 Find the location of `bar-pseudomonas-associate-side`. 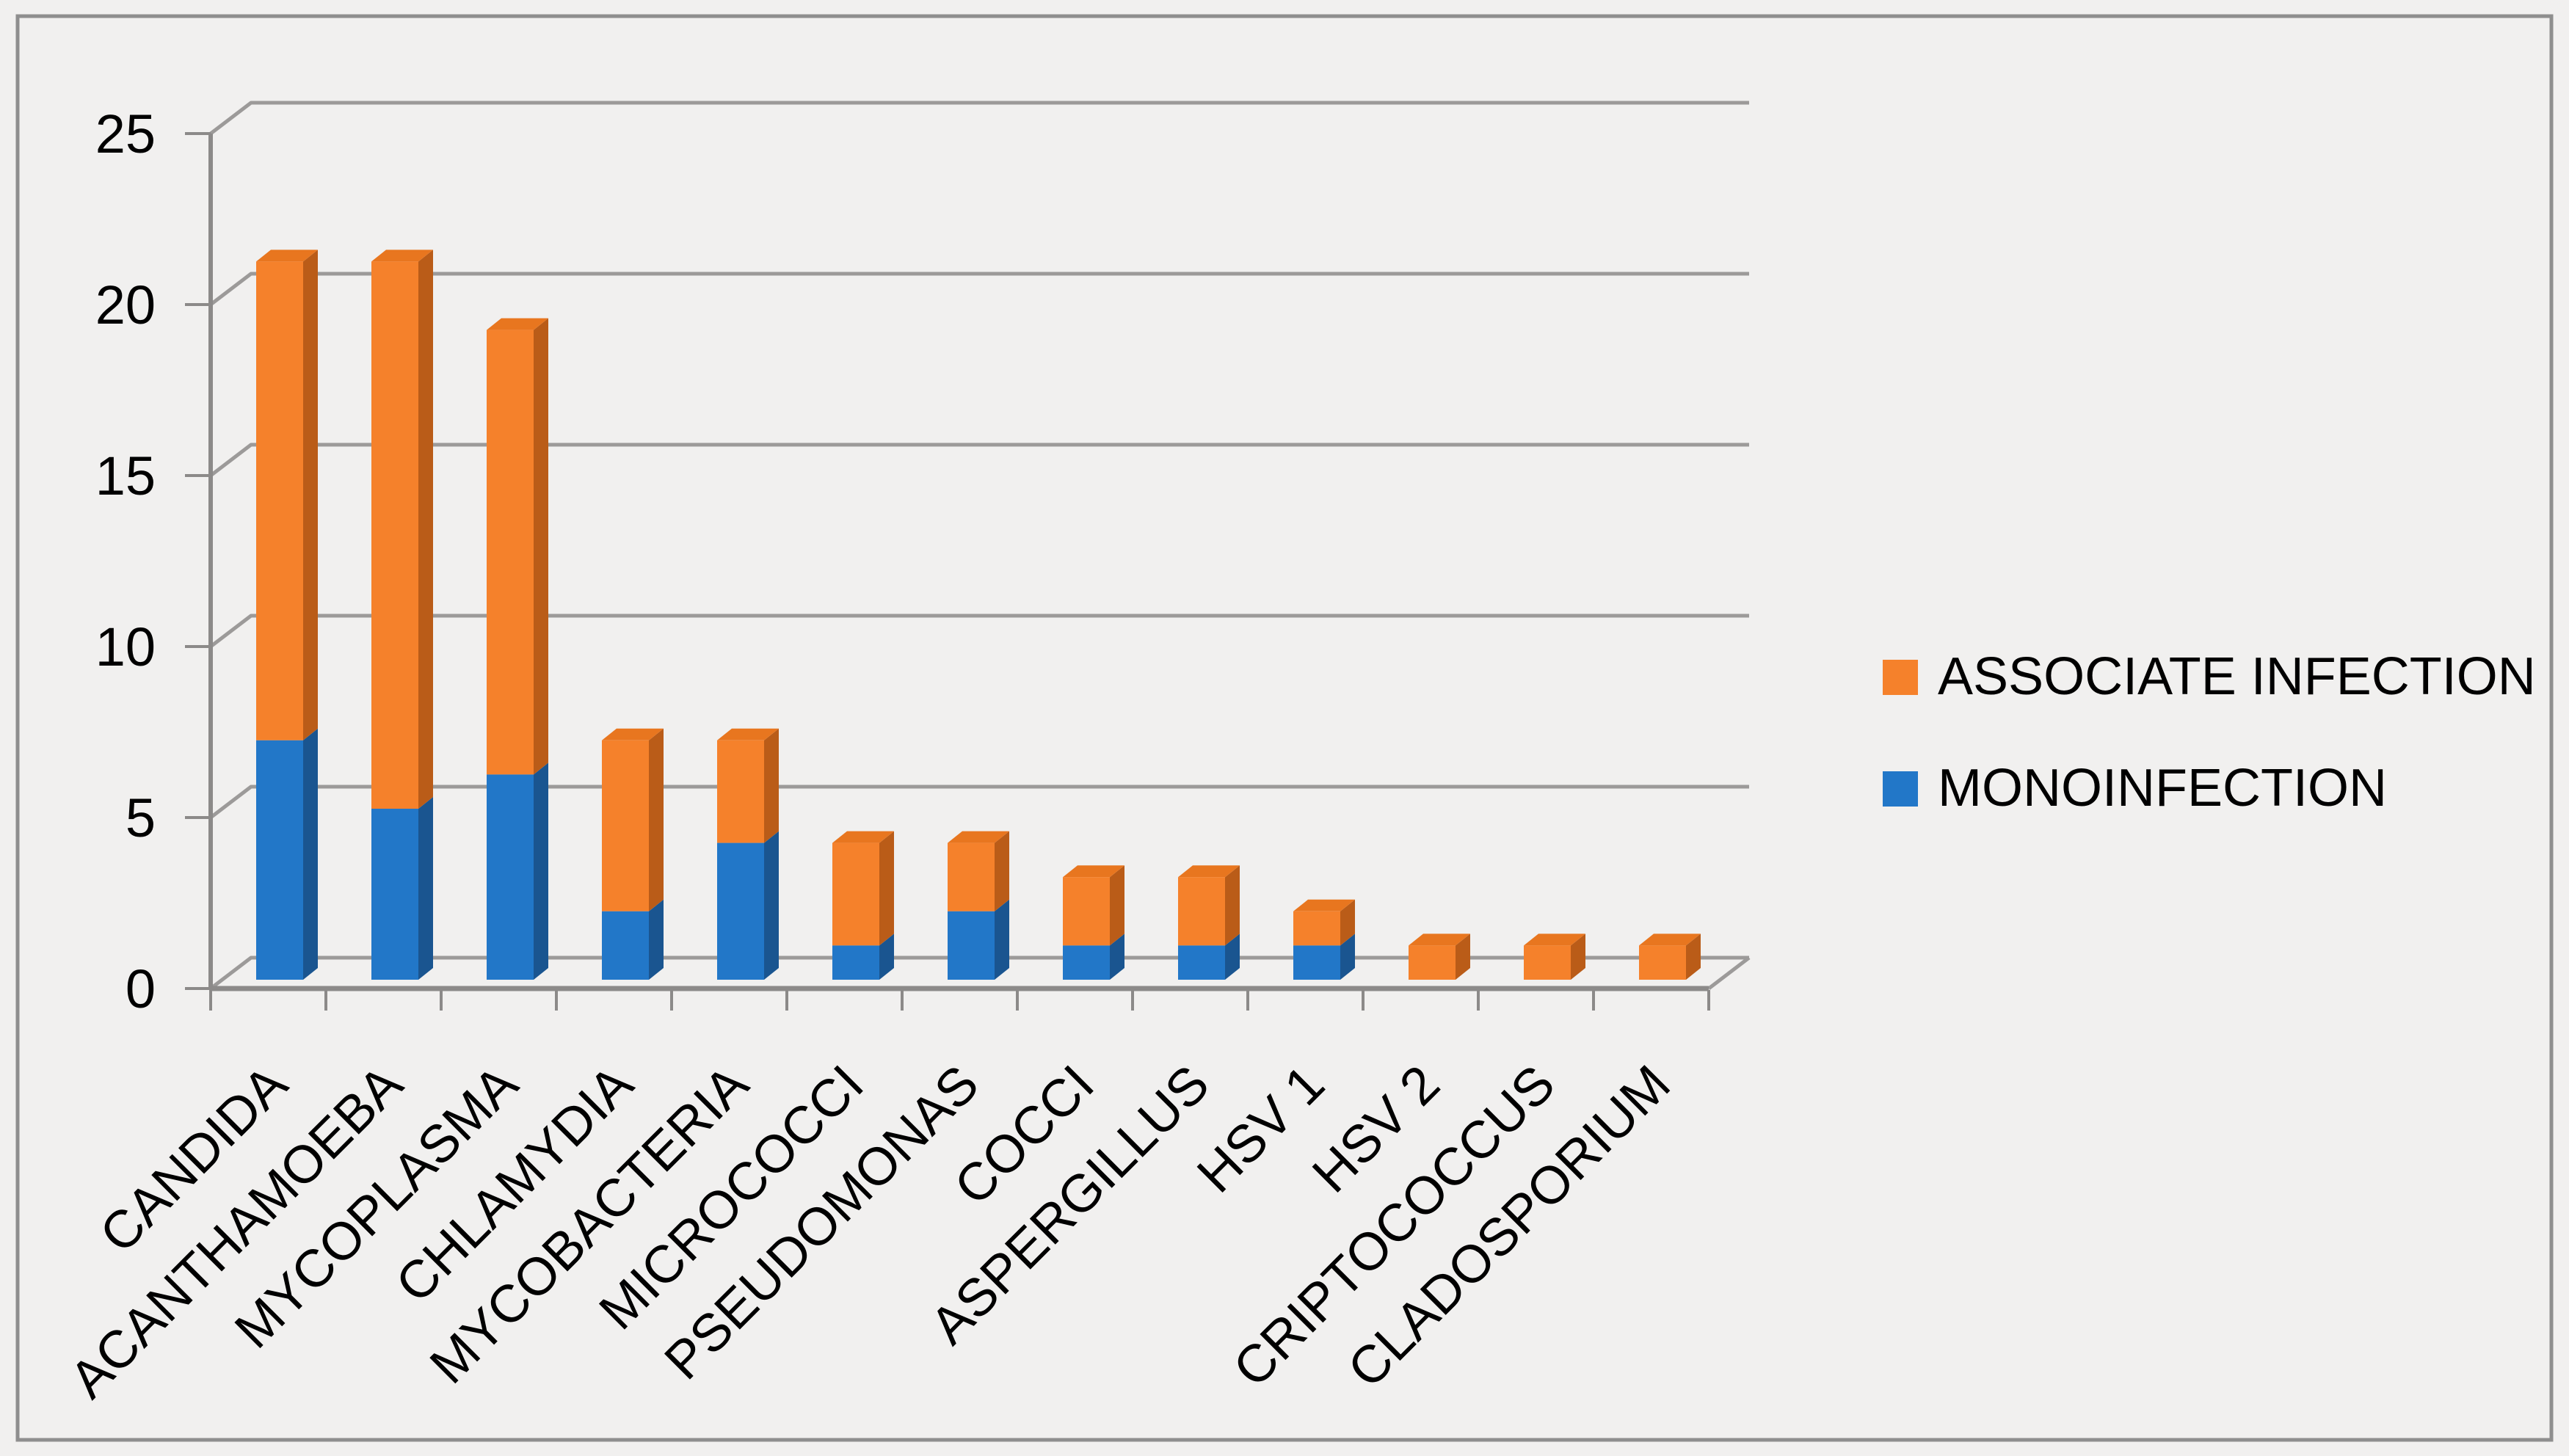

bar-pseudomonas-associate-side is located at coordinates (1002, 871).